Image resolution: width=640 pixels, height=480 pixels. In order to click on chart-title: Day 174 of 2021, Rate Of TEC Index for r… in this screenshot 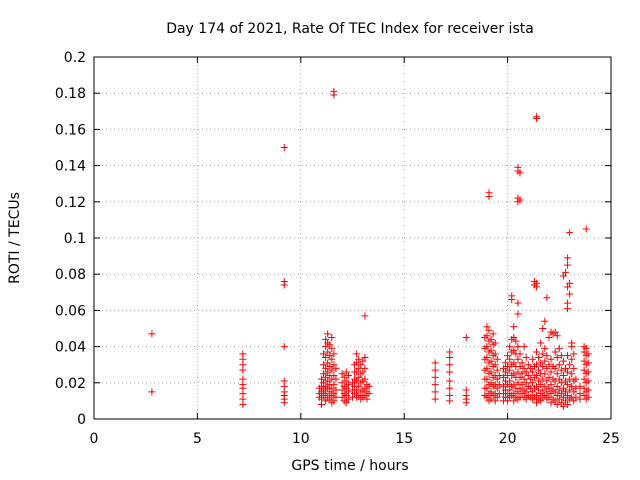, I will do `click(350, 29)`.